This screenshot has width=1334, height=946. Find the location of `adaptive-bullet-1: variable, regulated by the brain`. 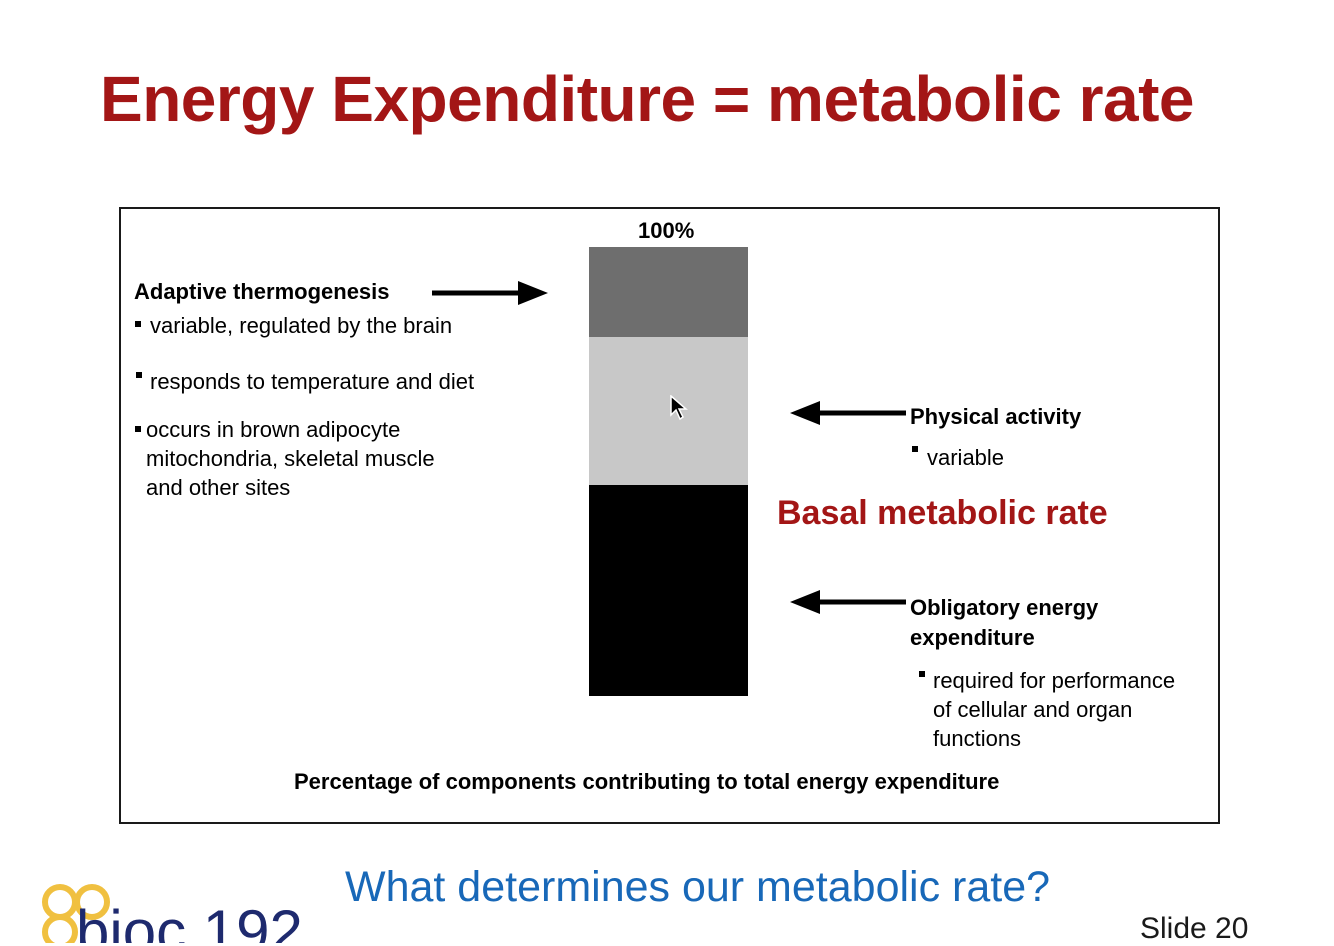

adaptive-bullet-1: variable, regulated by the brain is located at coordinates (301, 325).